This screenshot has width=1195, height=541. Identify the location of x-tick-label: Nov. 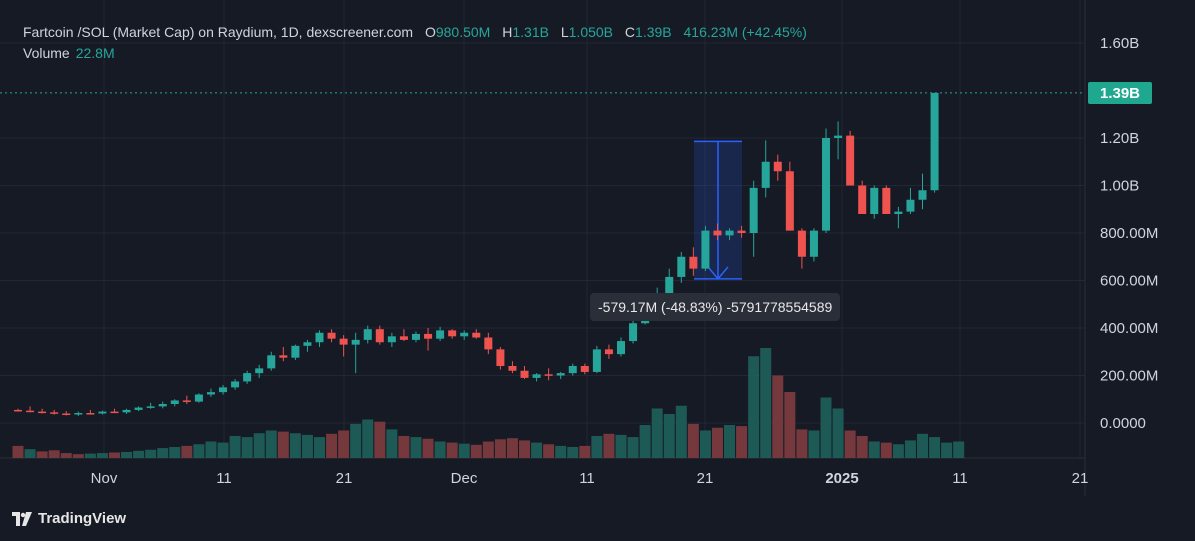
(104, 478).